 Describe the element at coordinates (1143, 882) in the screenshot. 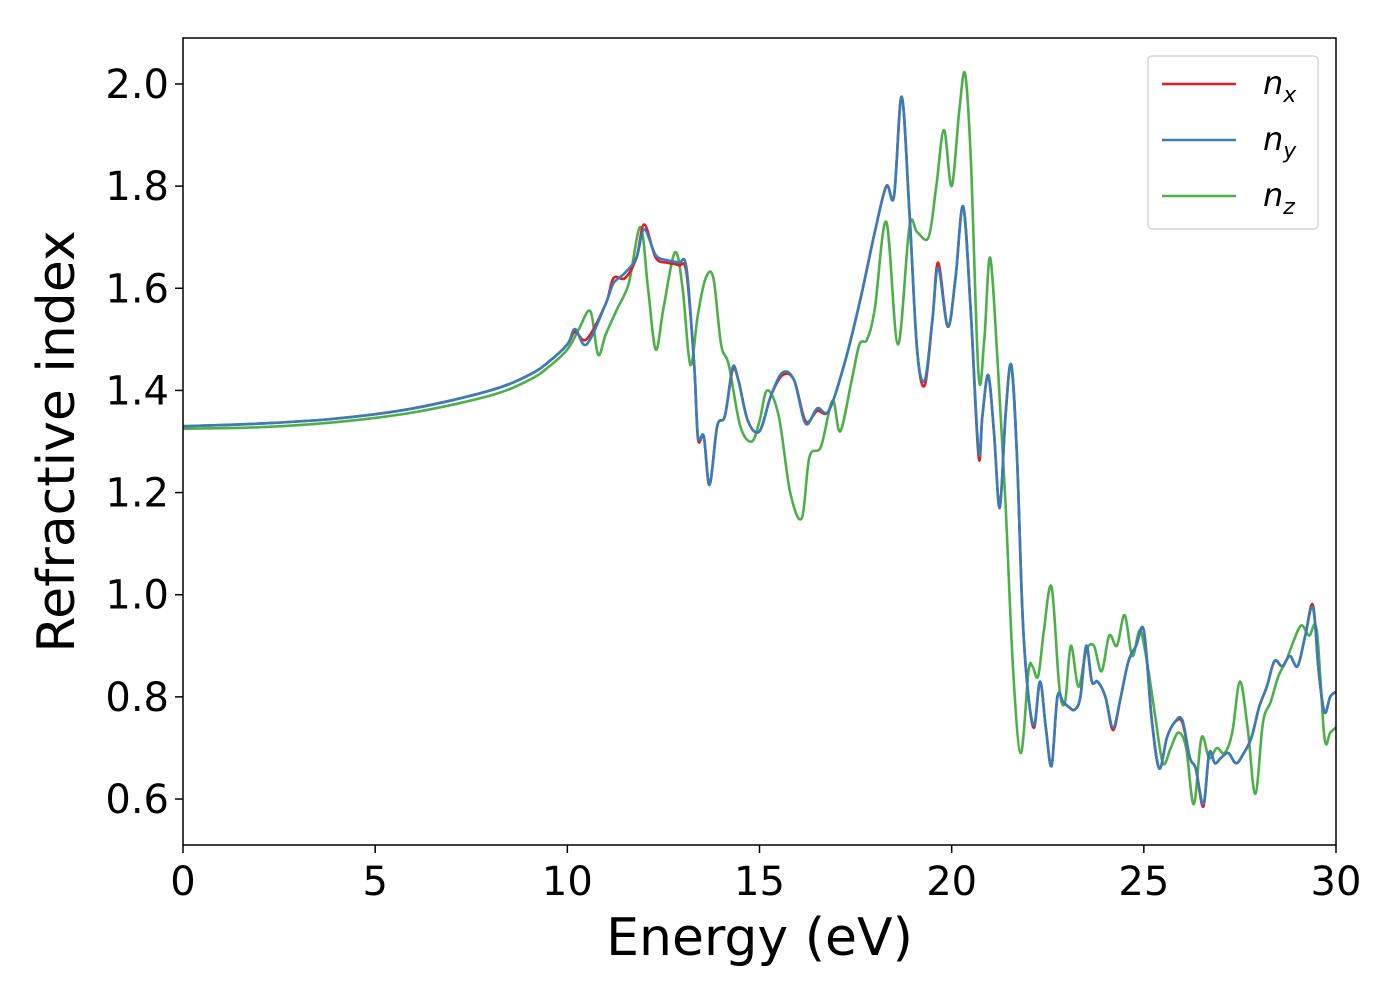

I see `x-tick-label: 25` at that location.